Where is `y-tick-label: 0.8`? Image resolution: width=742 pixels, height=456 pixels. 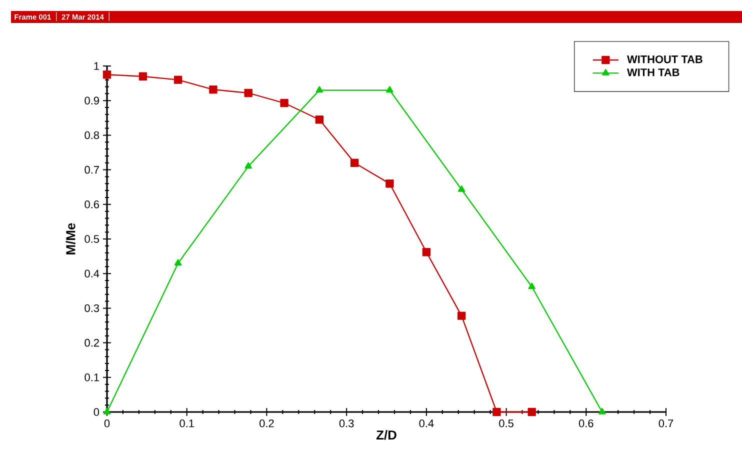
y-tick-label: 0.8 is located at coordinates (92, 135).